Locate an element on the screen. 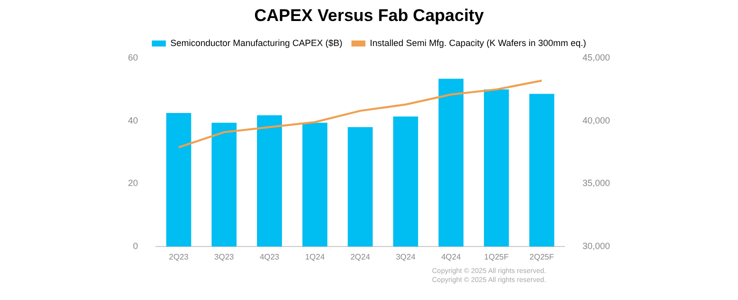 This screenshot has height=300, width=738. x-tick-label: 3Q23 is located at coordinates (224, 257).